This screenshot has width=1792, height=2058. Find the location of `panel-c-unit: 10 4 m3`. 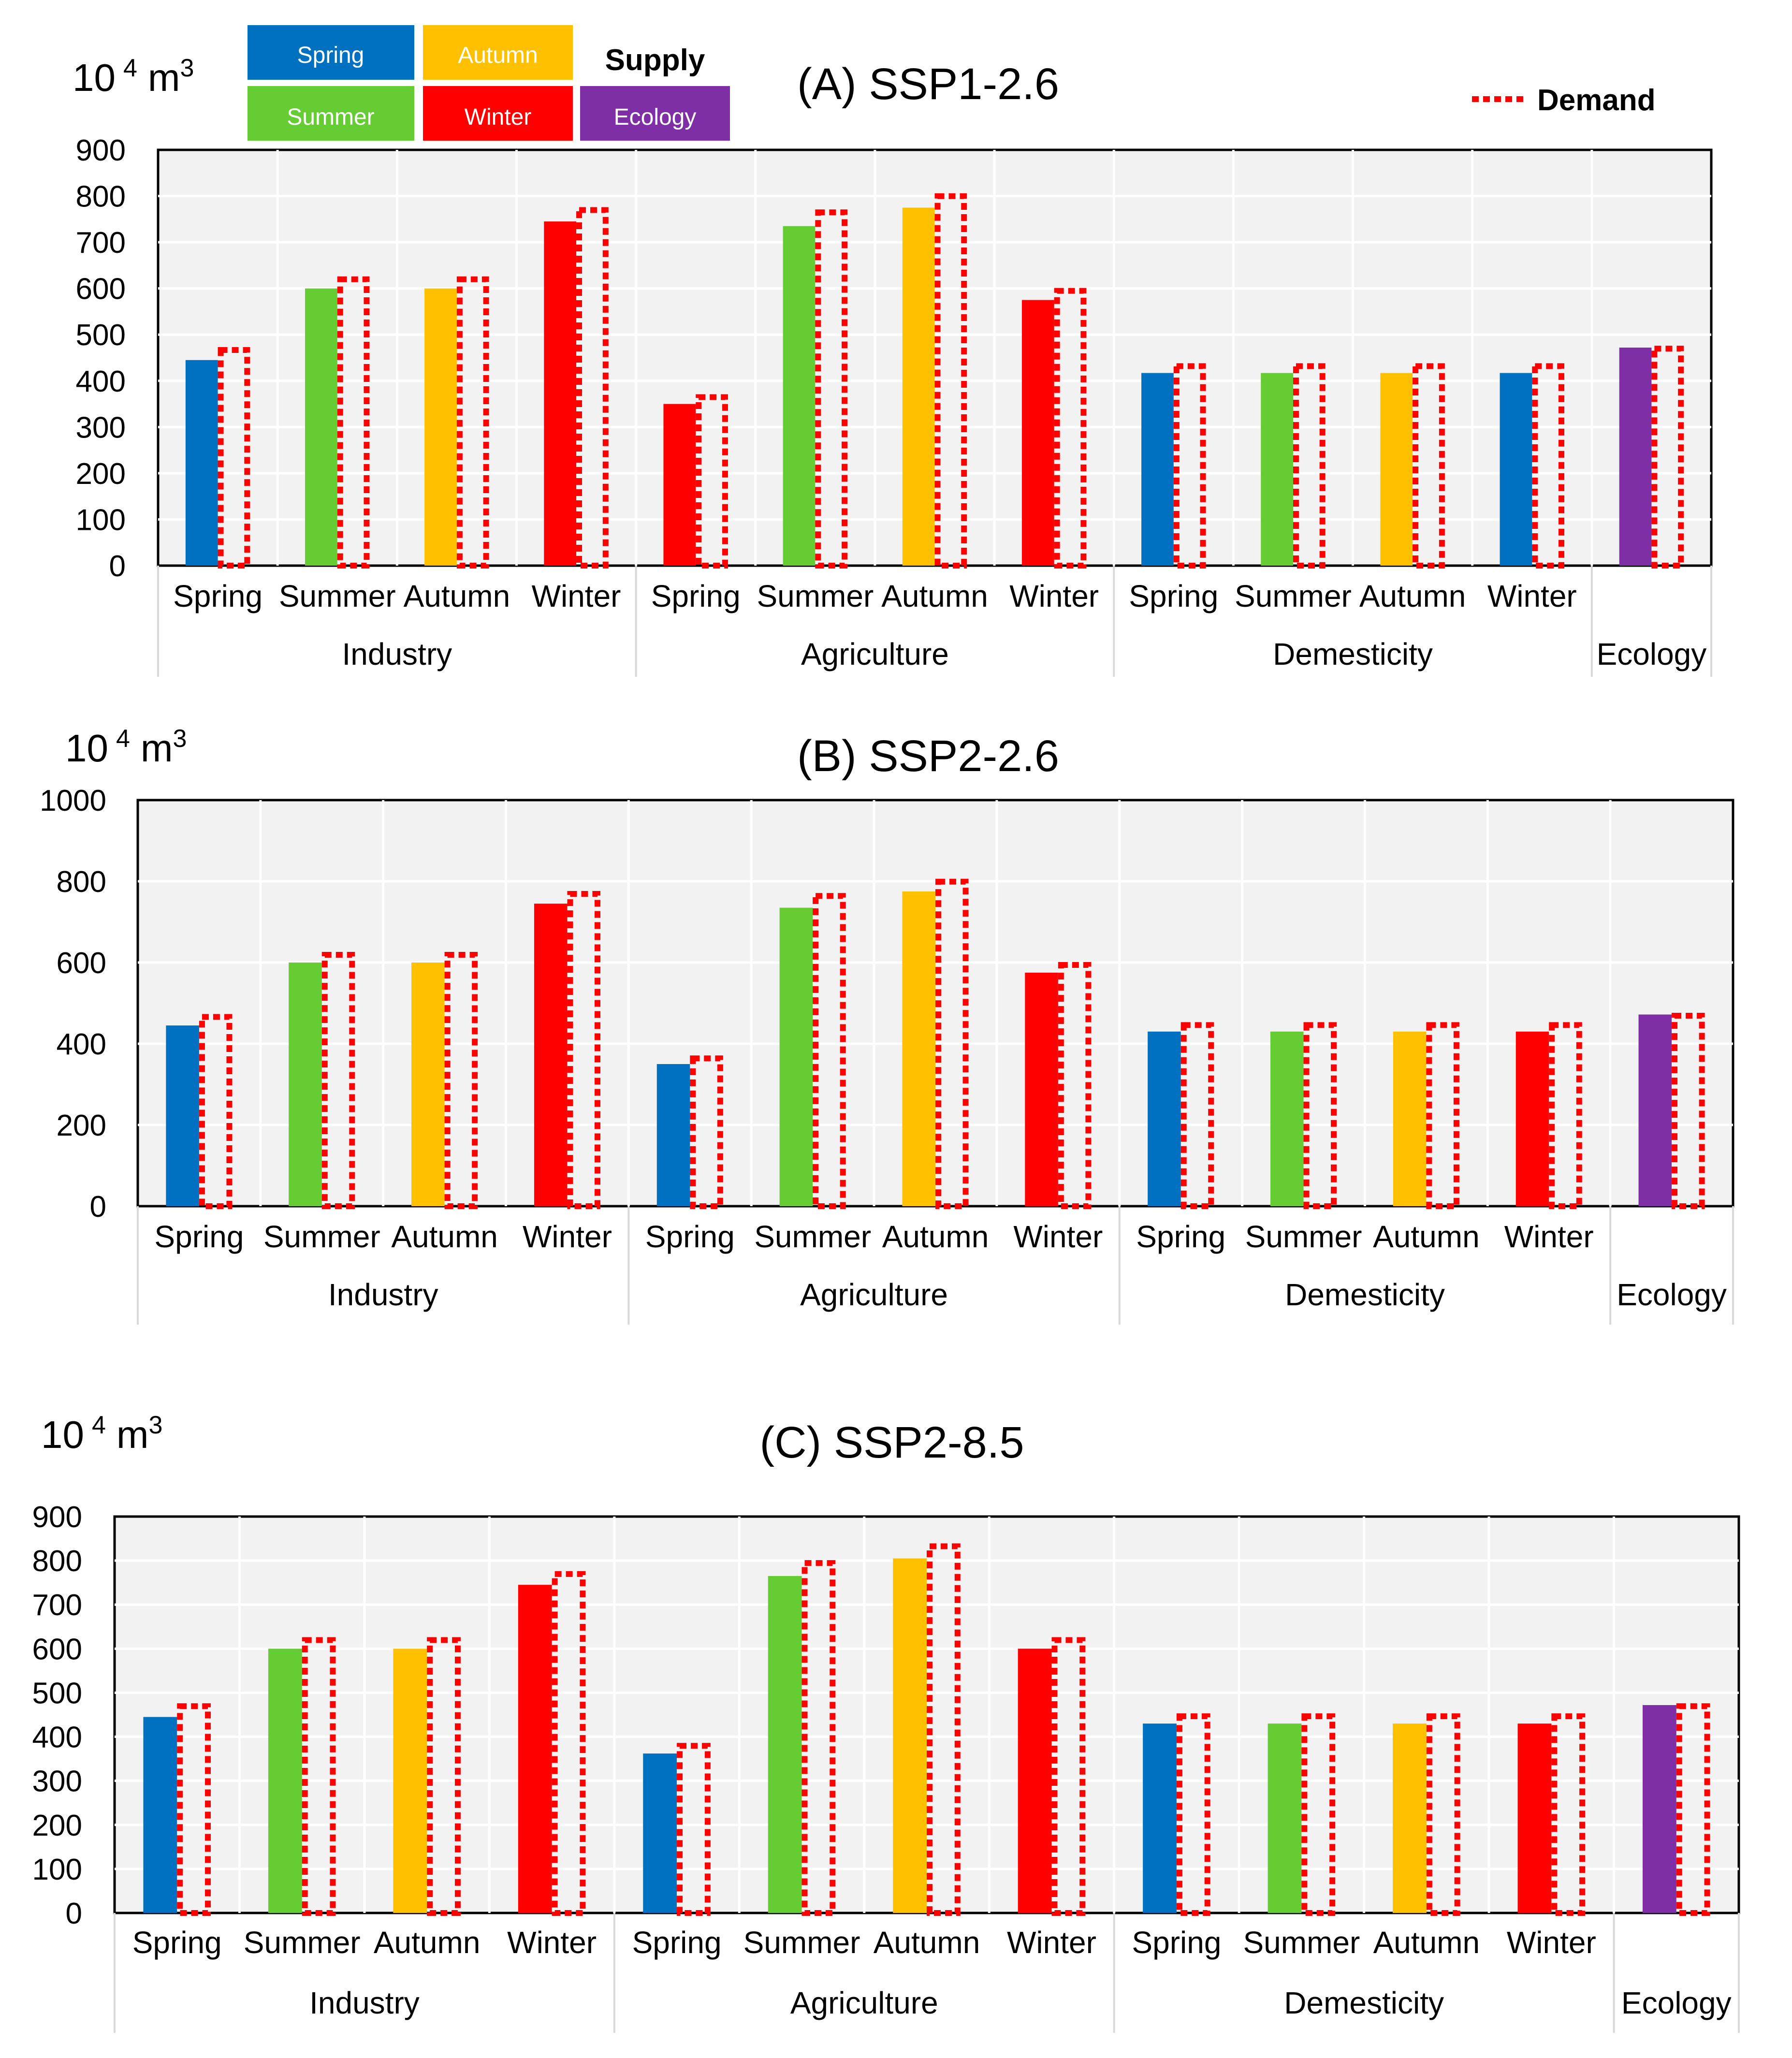

panel-c-unit: 10 4 m3 is located at coordinates (101, 1434).